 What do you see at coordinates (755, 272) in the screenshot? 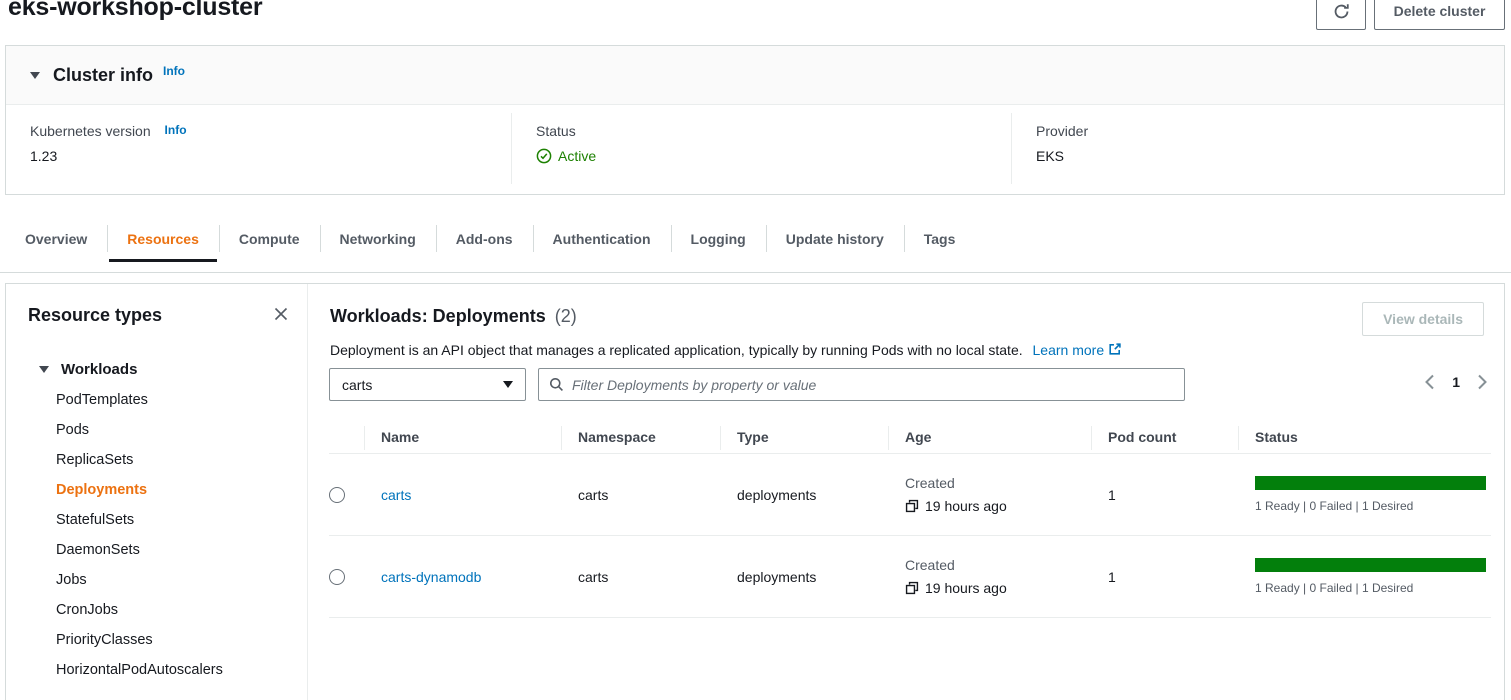
I see `tabs-divider` at bounding box center [755, 272].